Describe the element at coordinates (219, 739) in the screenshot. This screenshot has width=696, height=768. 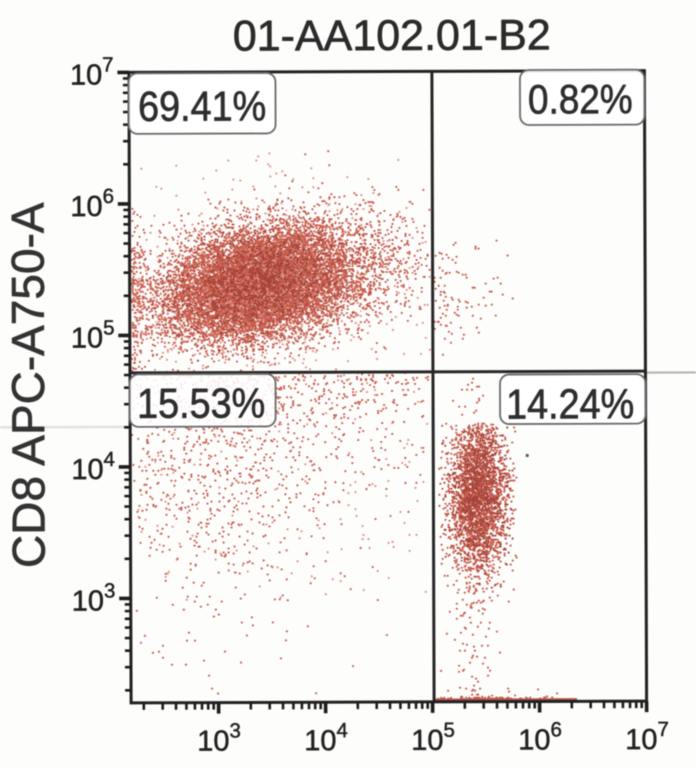
I see `svg-text: 10³` at that location.